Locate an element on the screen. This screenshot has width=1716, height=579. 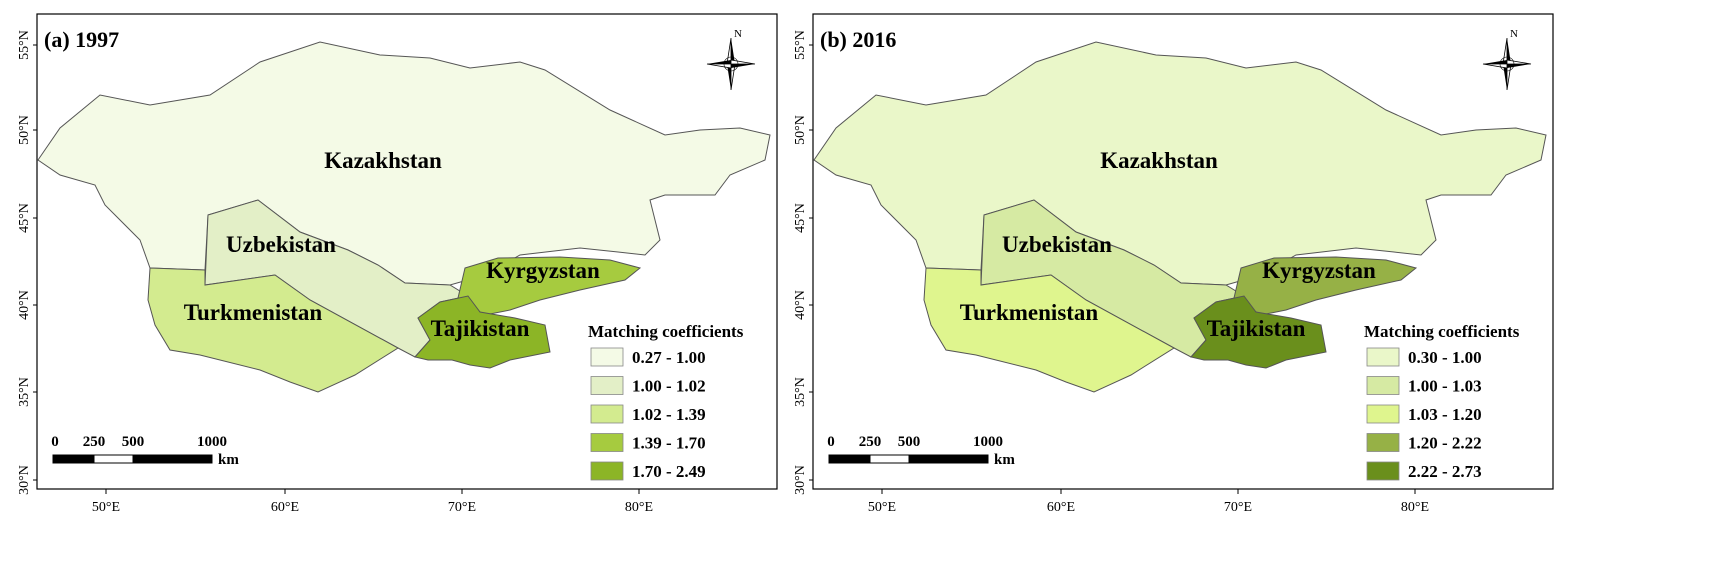
legend-label: 1.39 - 1.70 is located at coordinates (669, 443).